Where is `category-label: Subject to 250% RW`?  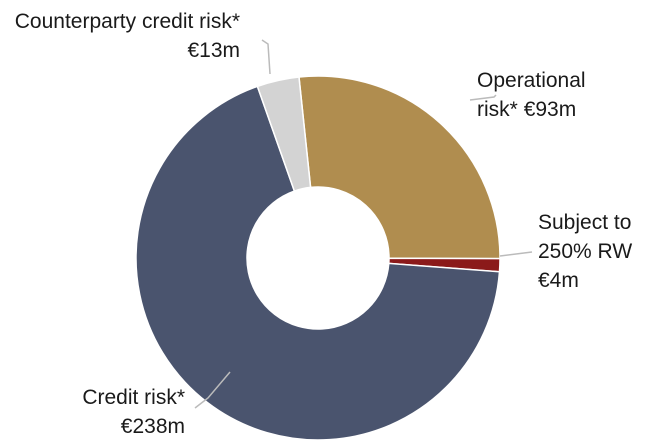
category-label: Subject to 250% RW is located at coordinates (585, 237).